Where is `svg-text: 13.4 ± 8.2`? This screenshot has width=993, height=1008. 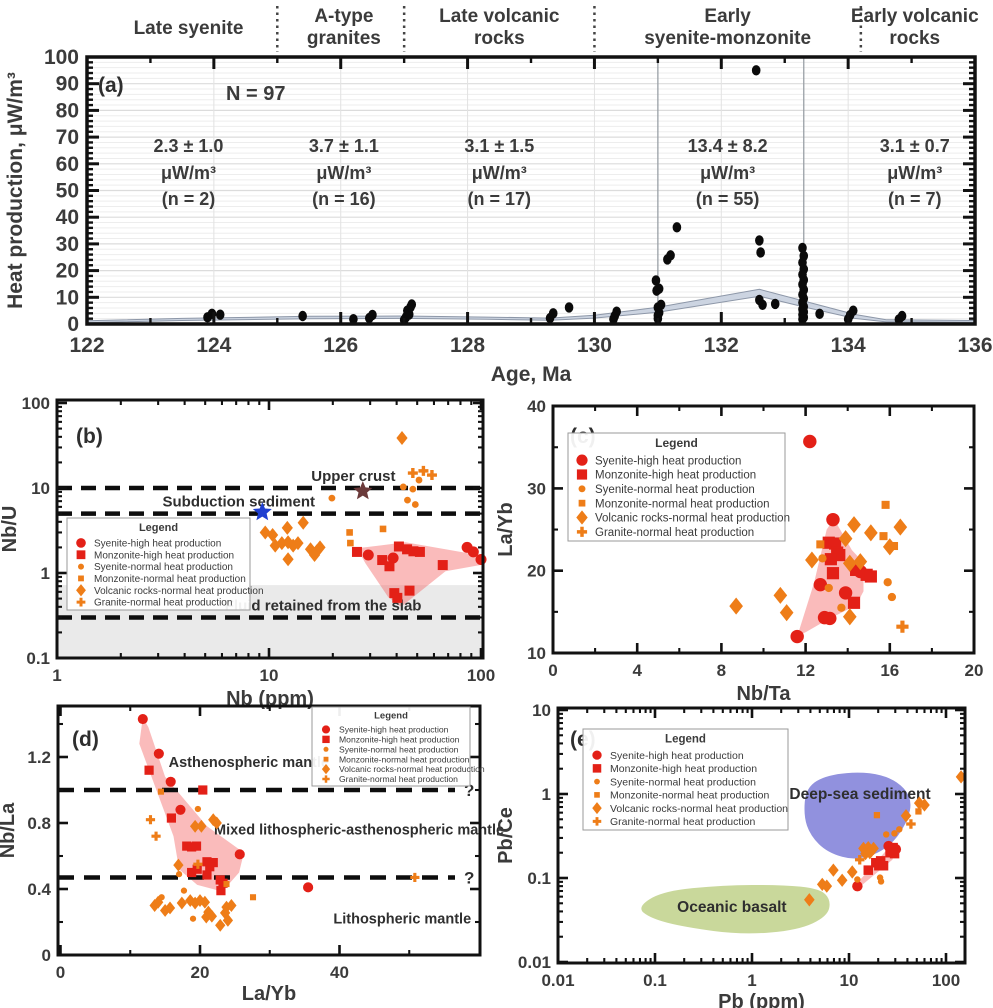
svg-text: 13.4 ± 8.2 is located at coordinates (728, 146).